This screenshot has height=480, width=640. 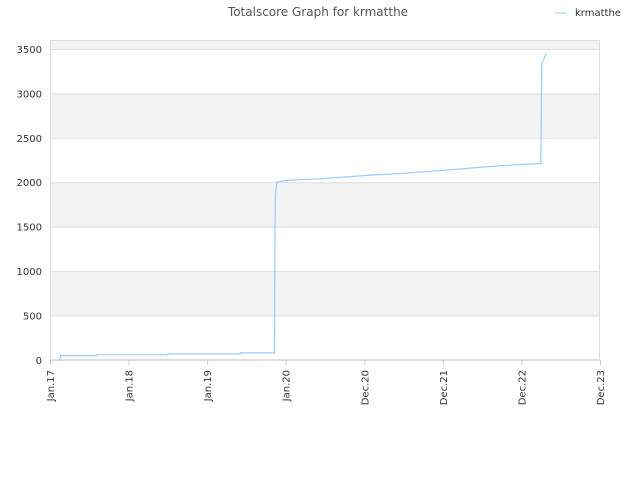 I want to click on y-tick-label: 3500, so click(x=29, y=50).